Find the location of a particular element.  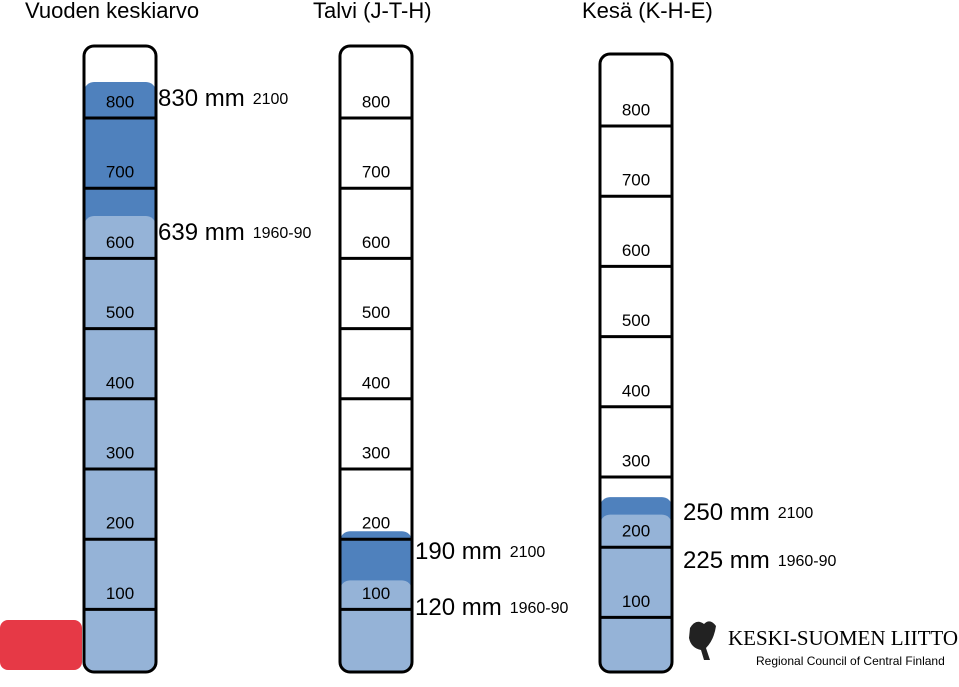

level-annotation: 639 mm 1960-90 is located at coordinates (235, 232).